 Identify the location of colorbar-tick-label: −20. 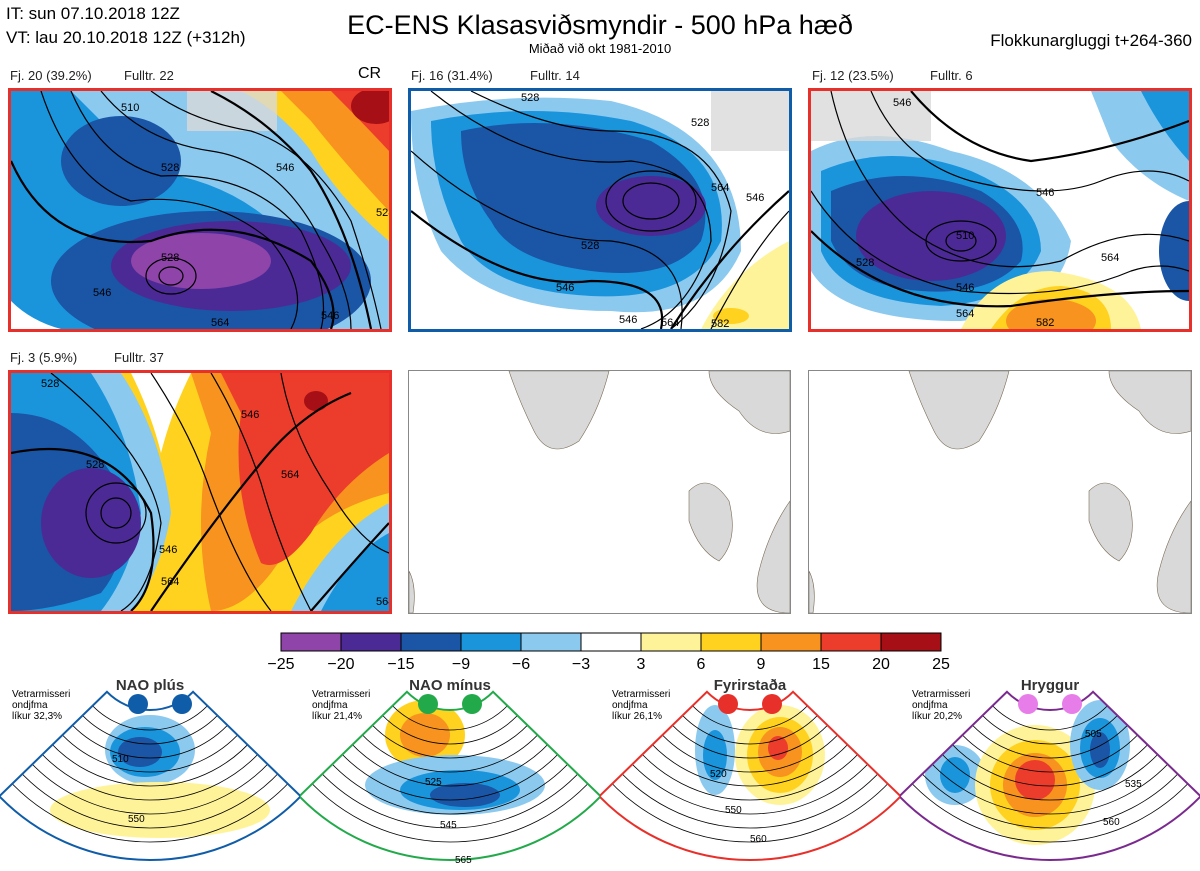
(341, 664).